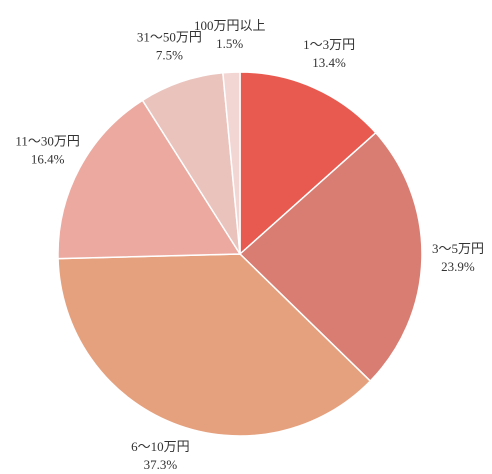 The height and width of the screenshot is (474, 492). I want to click on slice-label: 100万円以上, so click(230, 25).